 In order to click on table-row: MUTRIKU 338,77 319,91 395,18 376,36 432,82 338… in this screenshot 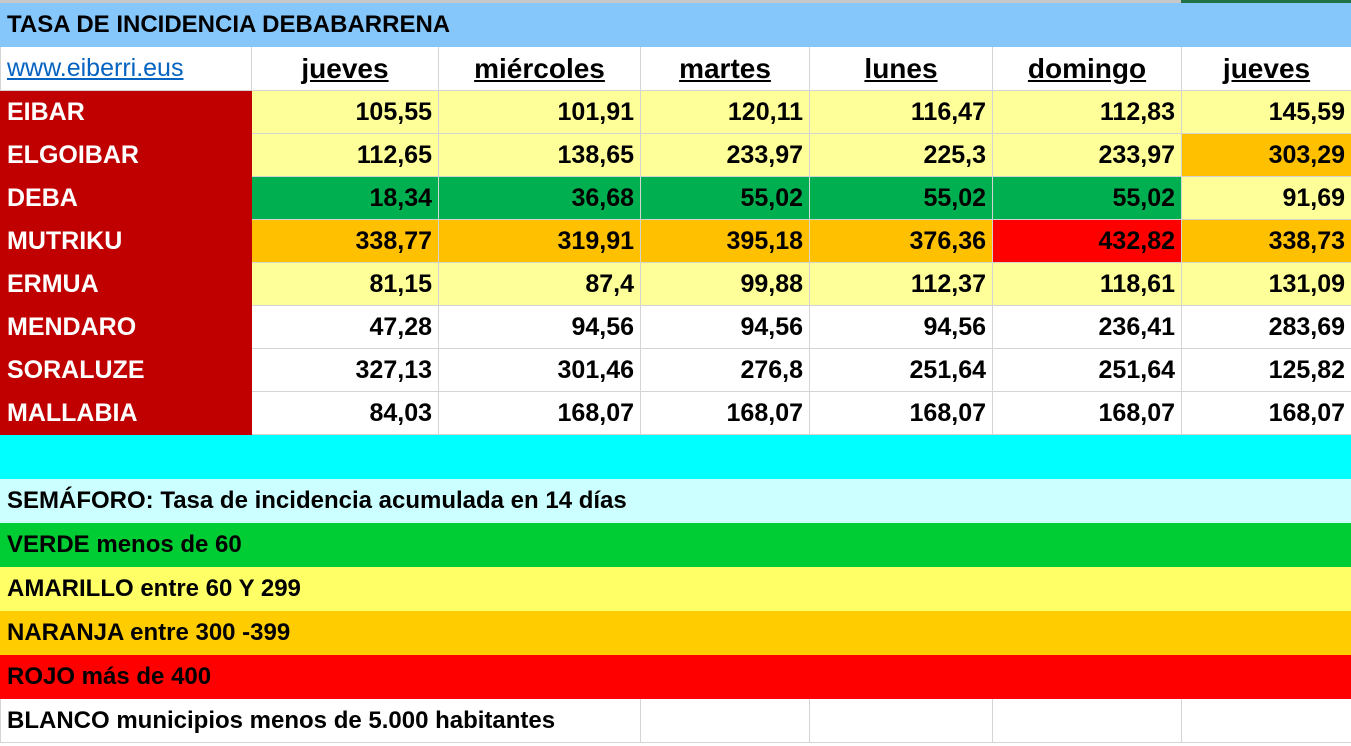, I will do `click(675, 241)`.